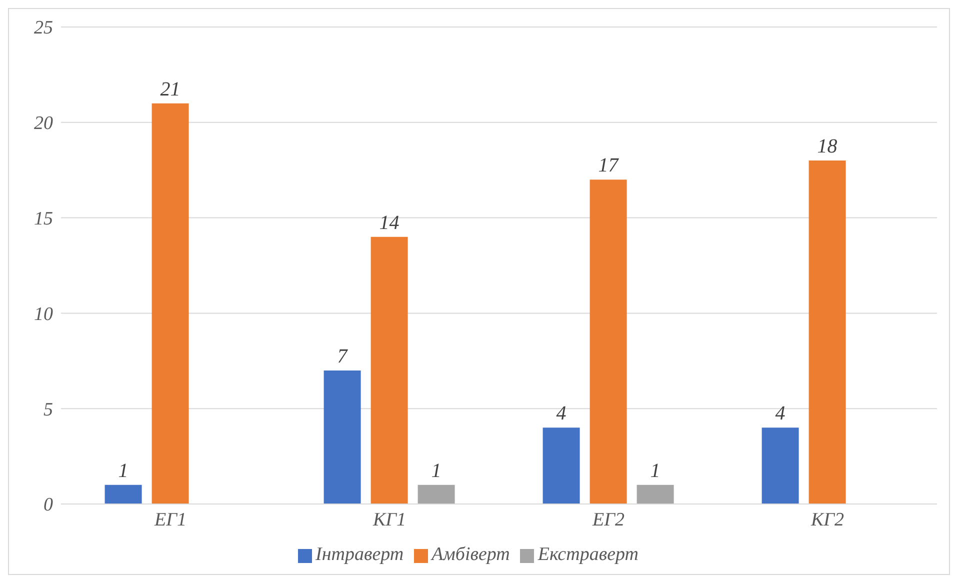  I want to click on y-tick-label: 5, so click(48, 409).